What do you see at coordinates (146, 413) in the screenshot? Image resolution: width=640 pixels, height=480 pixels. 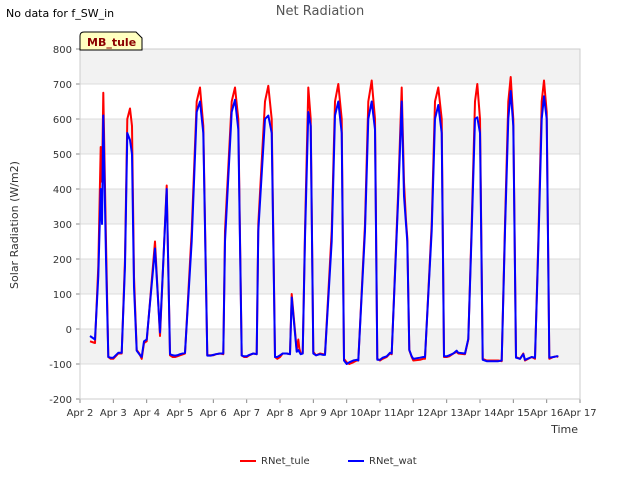 I see `x-tick-label: Apr 4` at bounding box center [146, 413].